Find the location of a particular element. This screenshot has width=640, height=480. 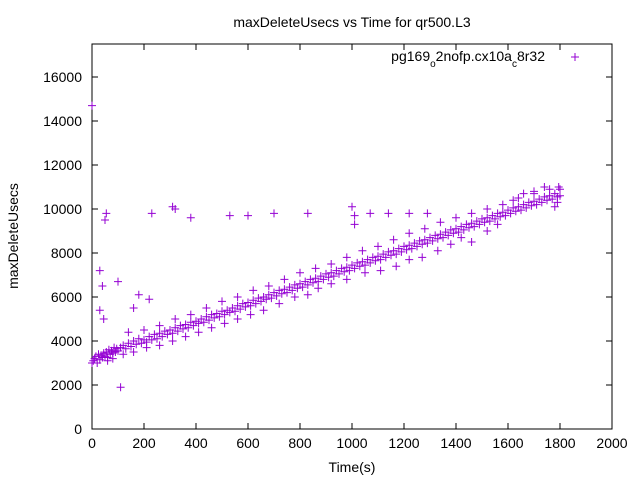

legend: pg169o2nofp.cx10ac8r32 is located at coordinates (485, 59).